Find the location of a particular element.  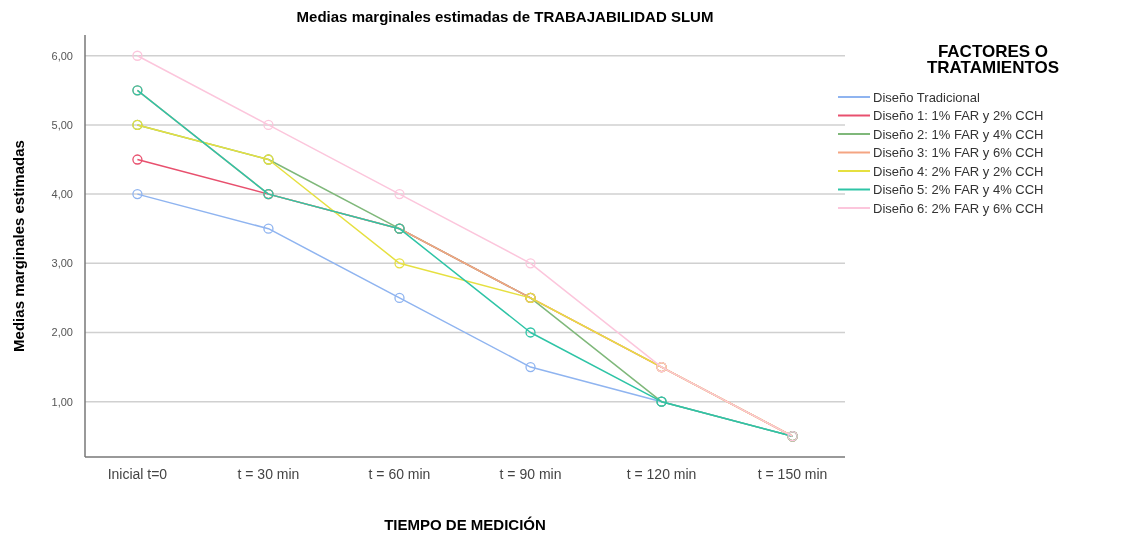

legend-label: Diseño Tradicional is located at coordinates (927, 97).